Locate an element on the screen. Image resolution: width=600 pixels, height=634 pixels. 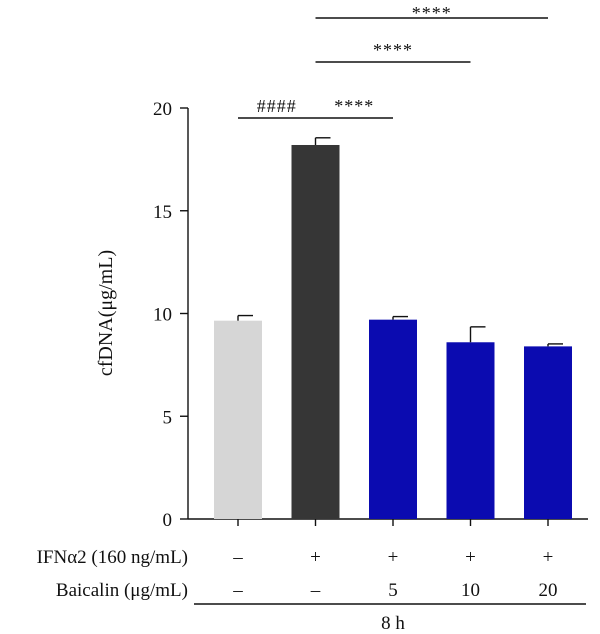
condition-value: 10 is located at coordinates (470, 590).